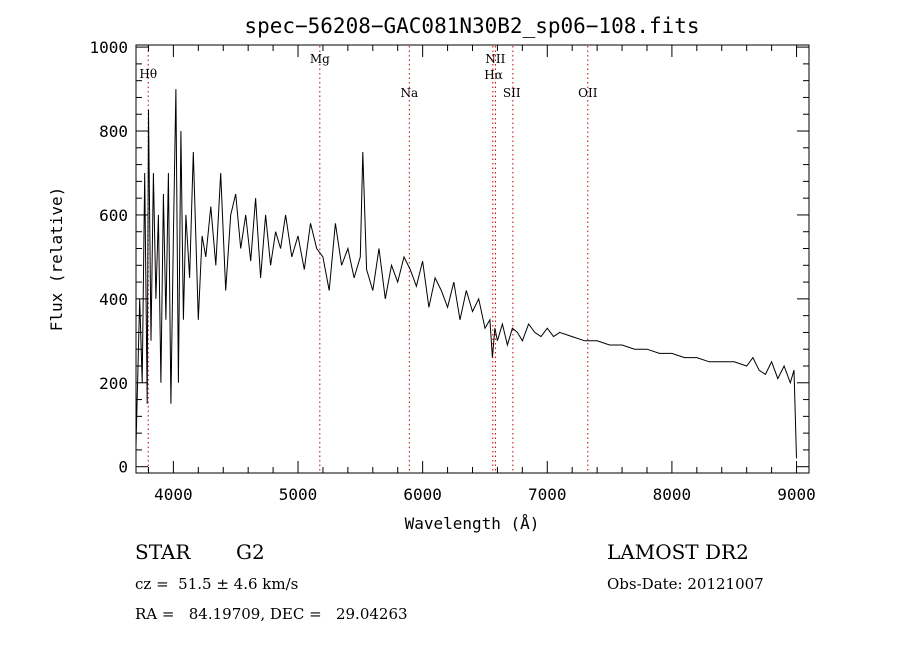 This screenshot has width=900, height=650. Describe the element at coordinates (588, 93) in the screenshot. I see `marker-label: OII` at that location.